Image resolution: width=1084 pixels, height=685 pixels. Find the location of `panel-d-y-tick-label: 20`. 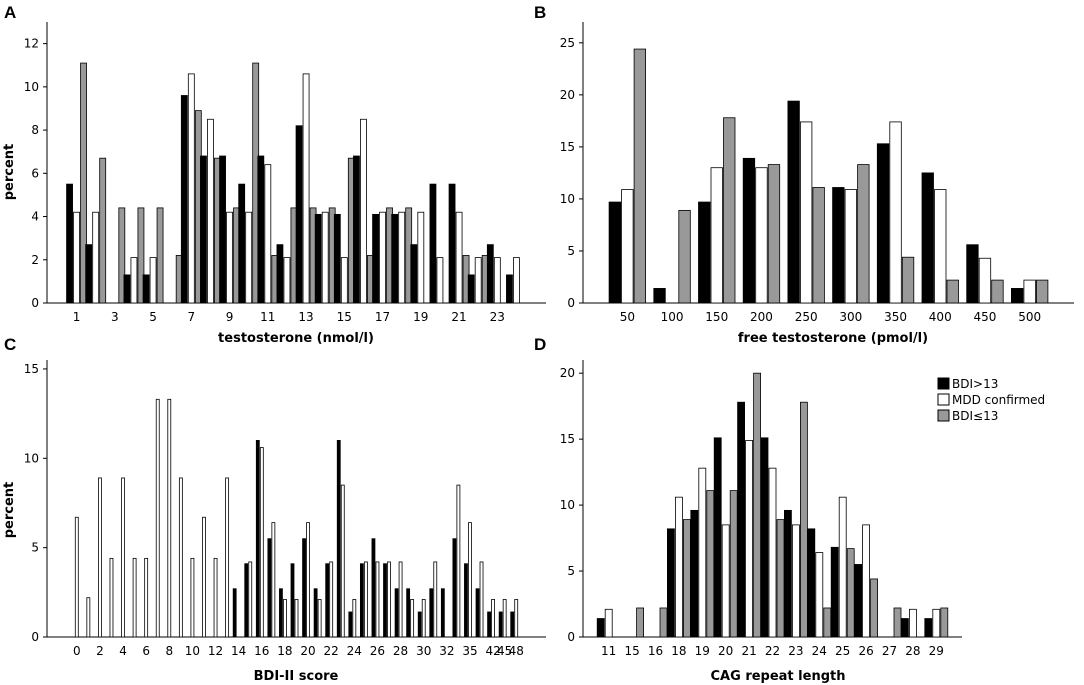

panel-d-y-tick-label: 20 is located at coordinates (567, 373).